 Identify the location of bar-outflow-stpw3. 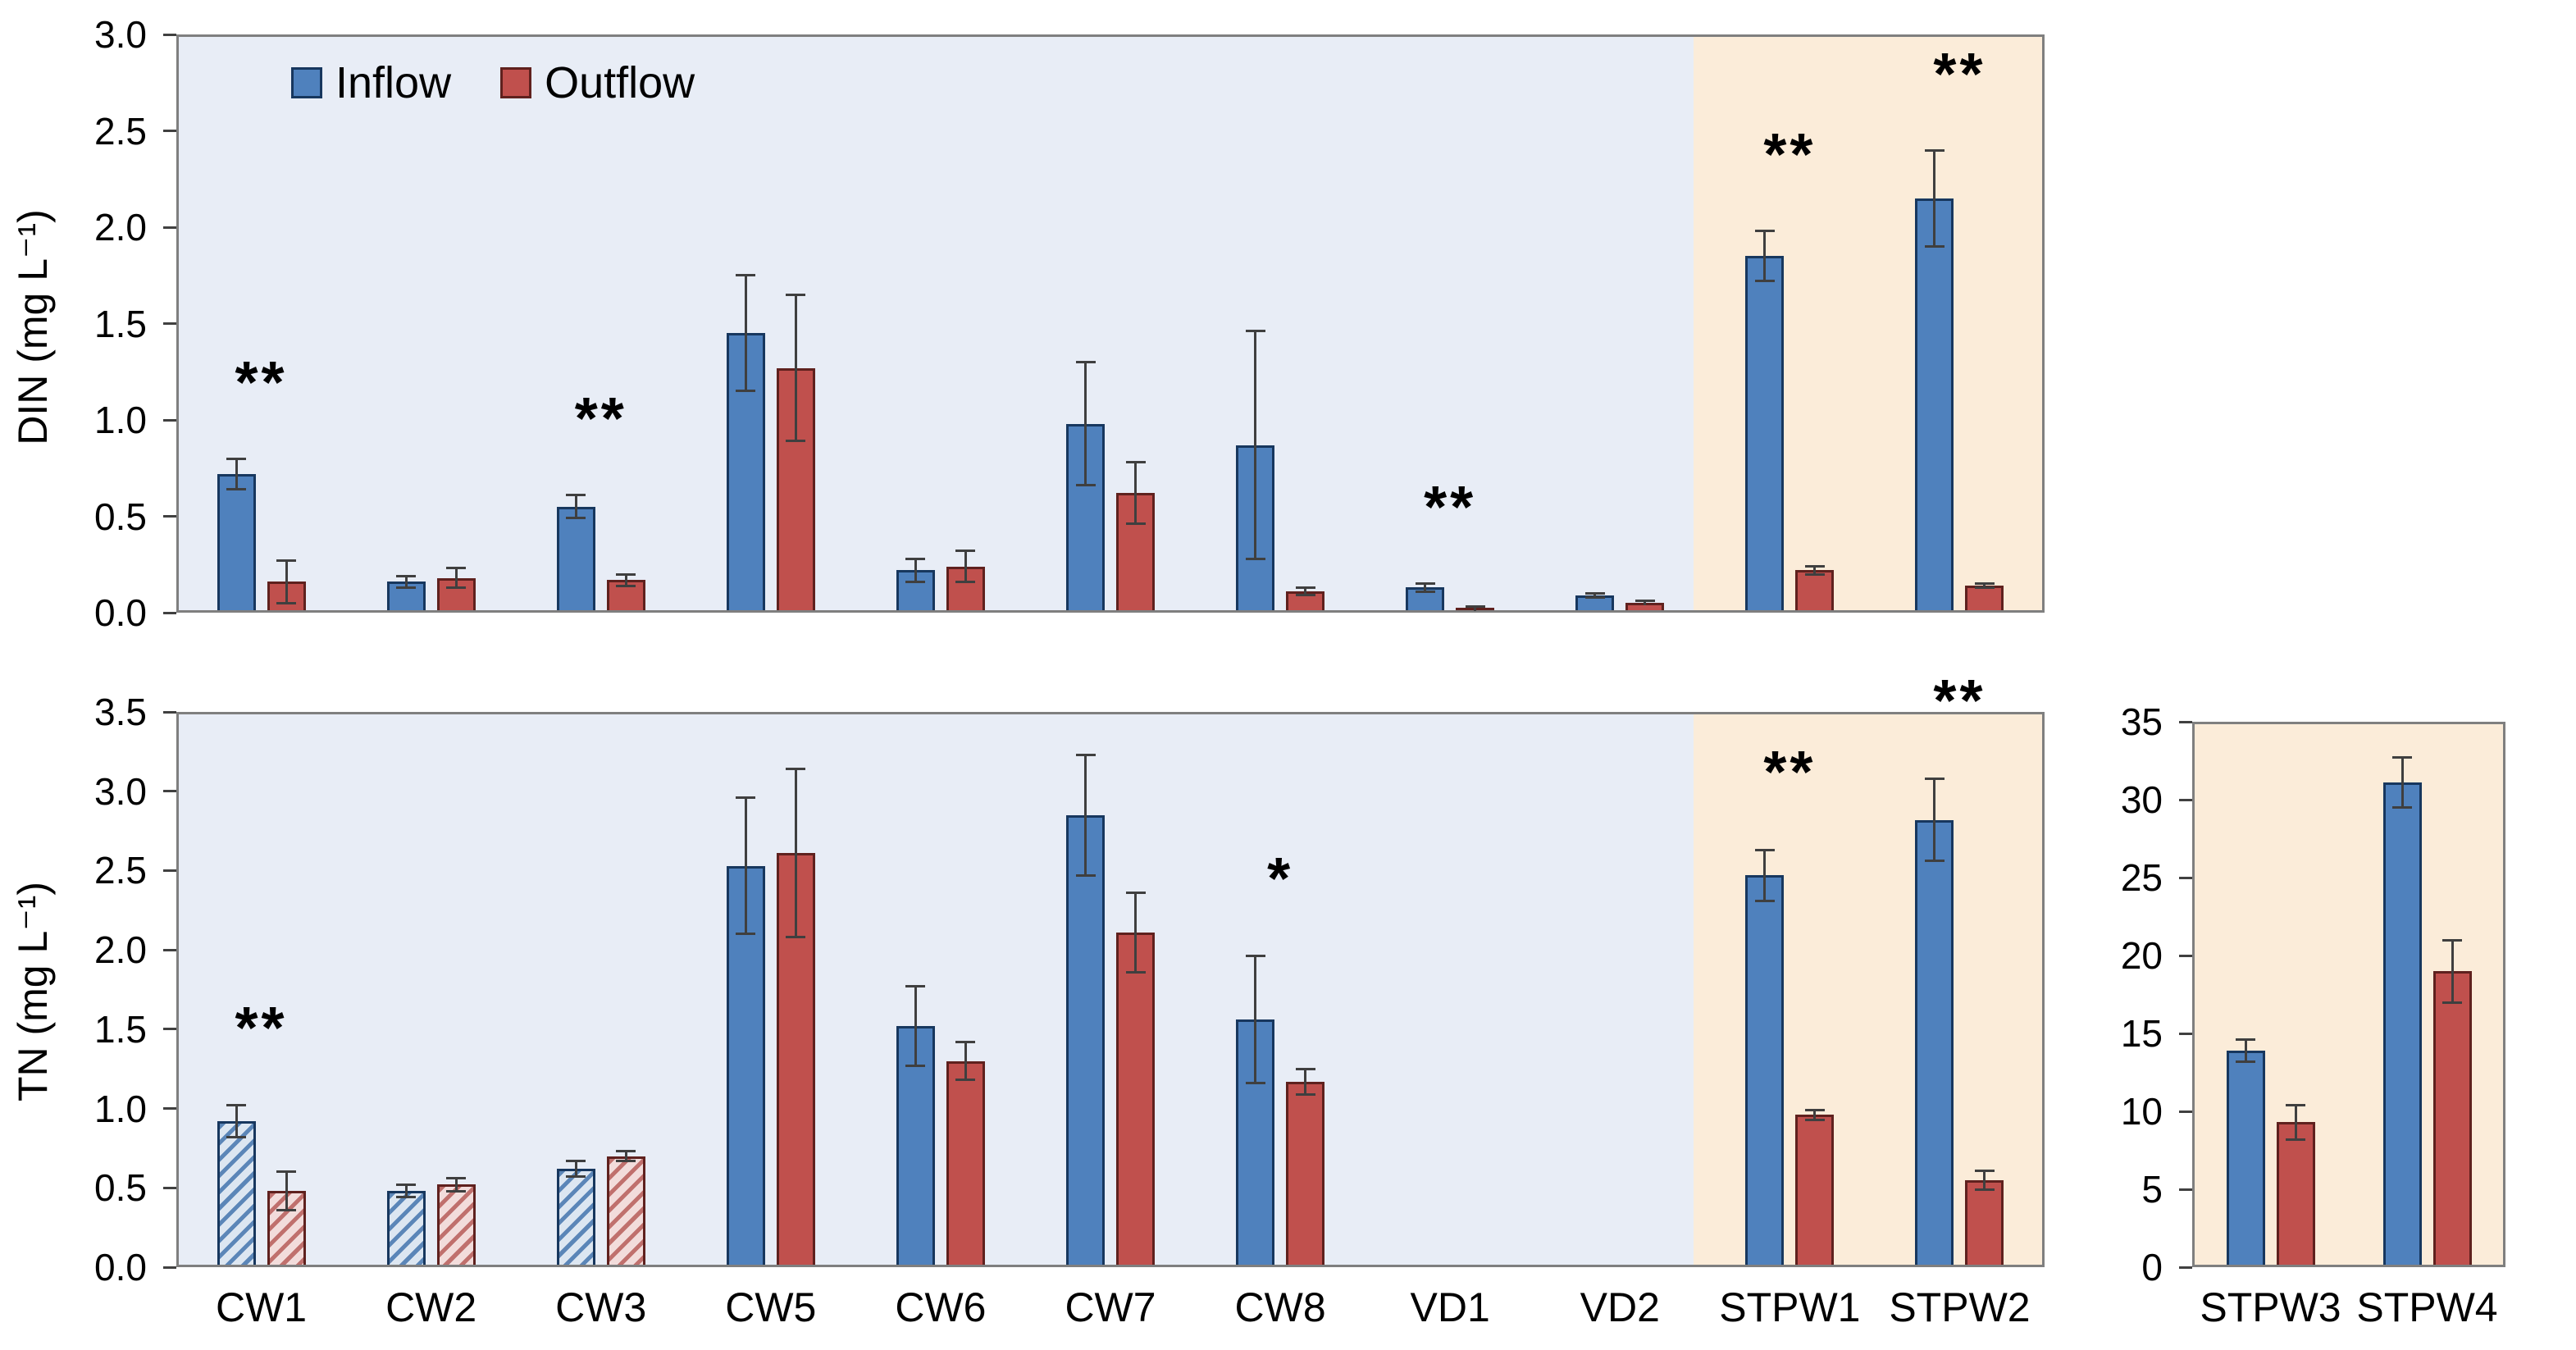
(2295, 1194).